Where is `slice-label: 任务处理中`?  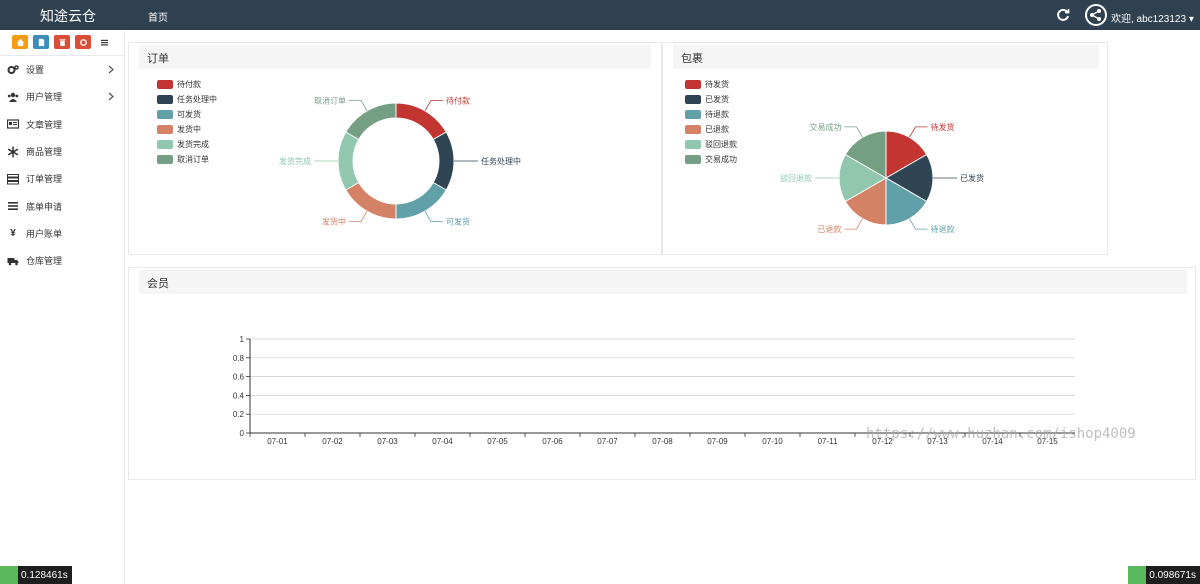
slice-label: 任务处理中 is located at coordinates (501, 161).